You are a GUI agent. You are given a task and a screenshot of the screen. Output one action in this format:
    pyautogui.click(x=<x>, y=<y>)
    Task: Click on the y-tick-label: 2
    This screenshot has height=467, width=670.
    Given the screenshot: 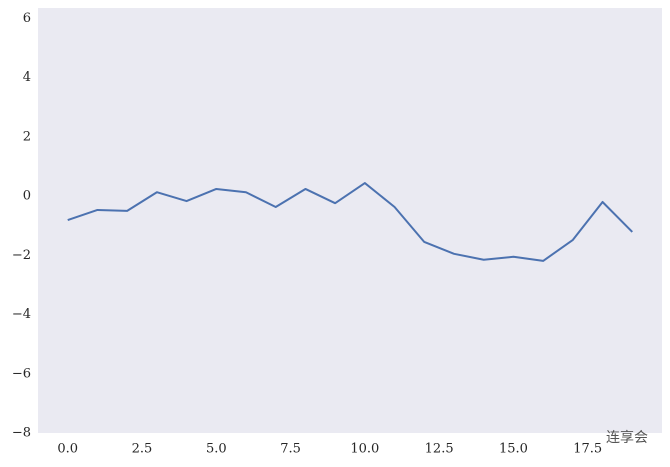 What is the action you would take?
    pyautogui.click(x=27, y=136)
    